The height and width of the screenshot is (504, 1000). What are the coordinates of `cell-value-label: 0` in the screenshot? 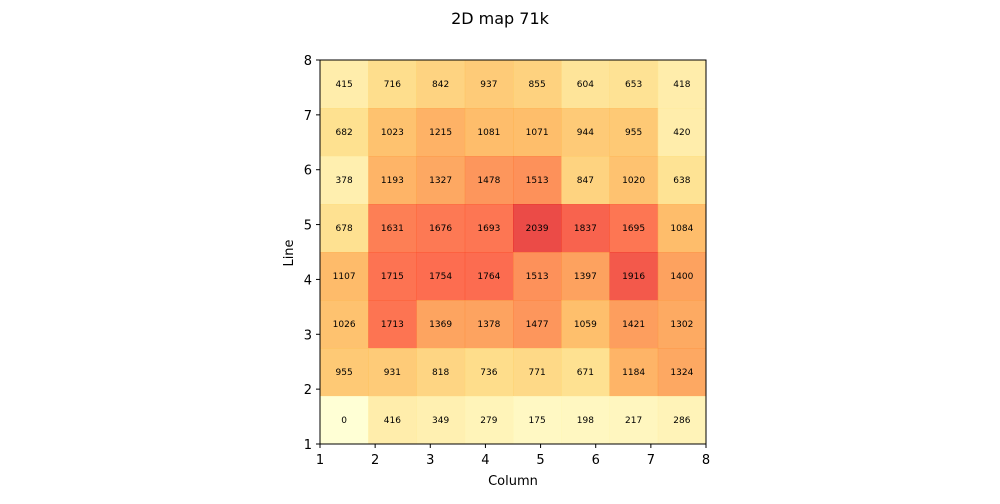 It's located at (344, 421).